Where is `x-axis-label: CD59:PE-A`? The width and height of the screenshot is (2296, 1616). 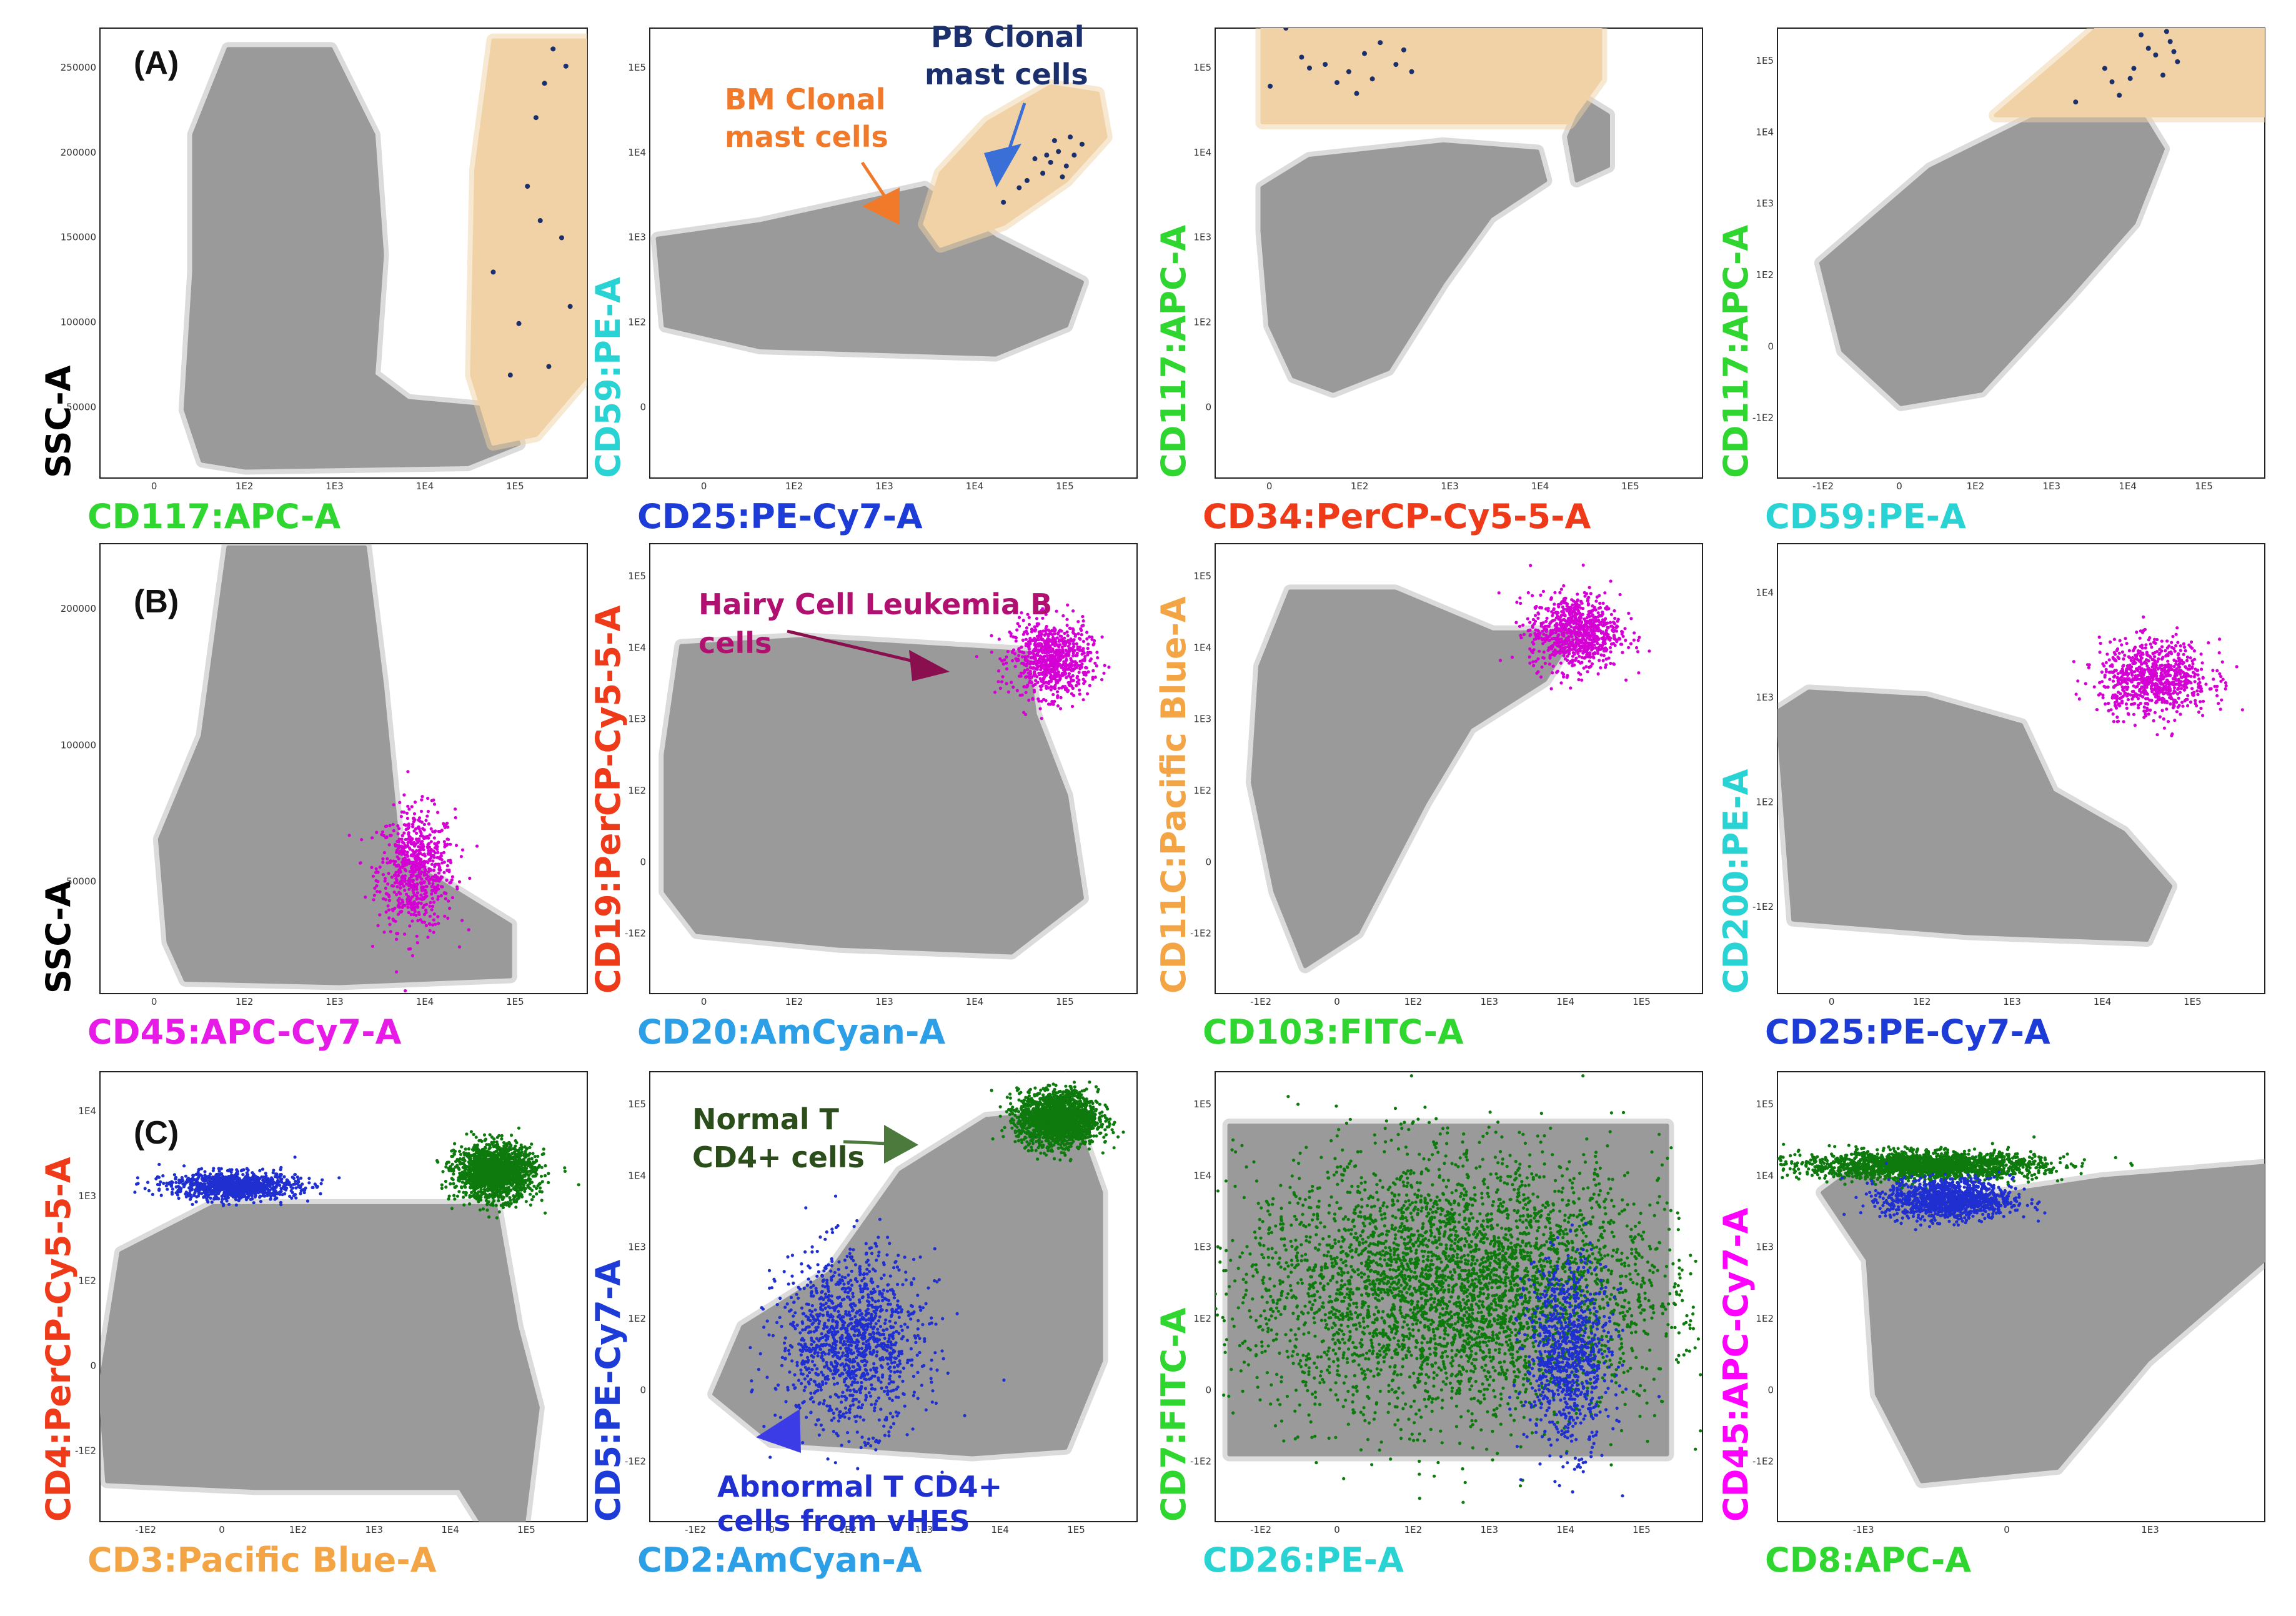 x-axis-label: CD59:PE-A is located at coordinates (1865, 516).